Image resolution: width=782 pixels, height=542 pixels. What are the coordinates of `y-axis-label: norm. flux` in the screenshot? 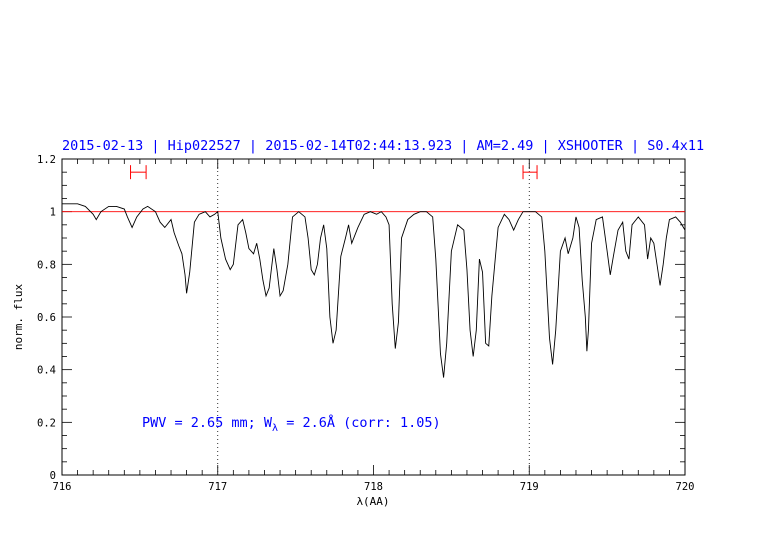 It's located at (18, 317).